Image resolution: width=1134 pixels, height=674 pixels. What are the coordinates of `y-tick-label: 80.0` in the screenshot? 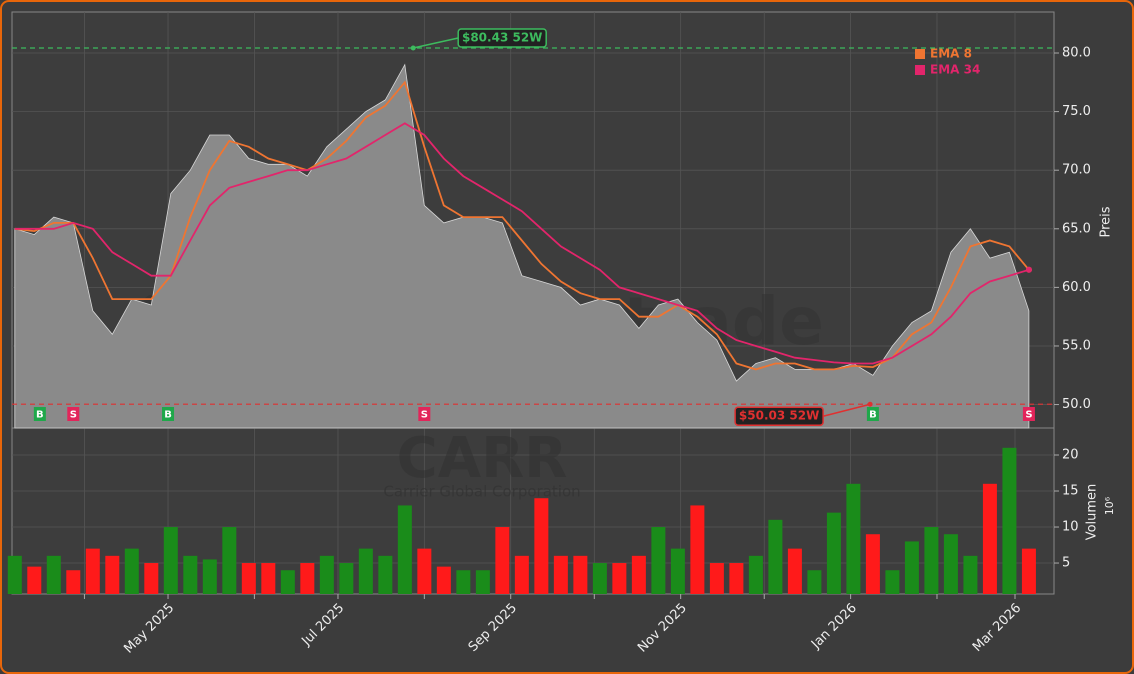 It's located at (1076, 53).